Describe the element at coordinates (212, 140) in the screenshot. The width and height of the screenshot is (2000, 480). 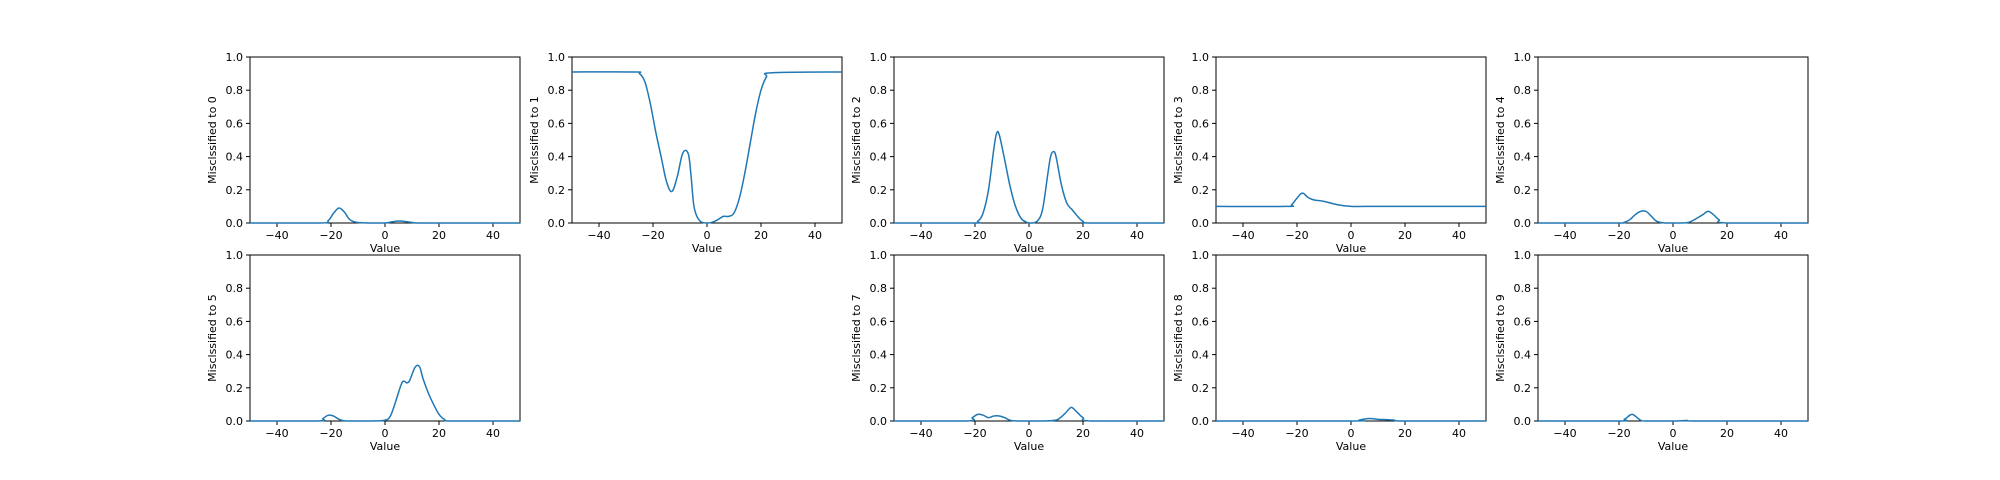
I see `y-axis-label: Misclssified to 0` at that location.